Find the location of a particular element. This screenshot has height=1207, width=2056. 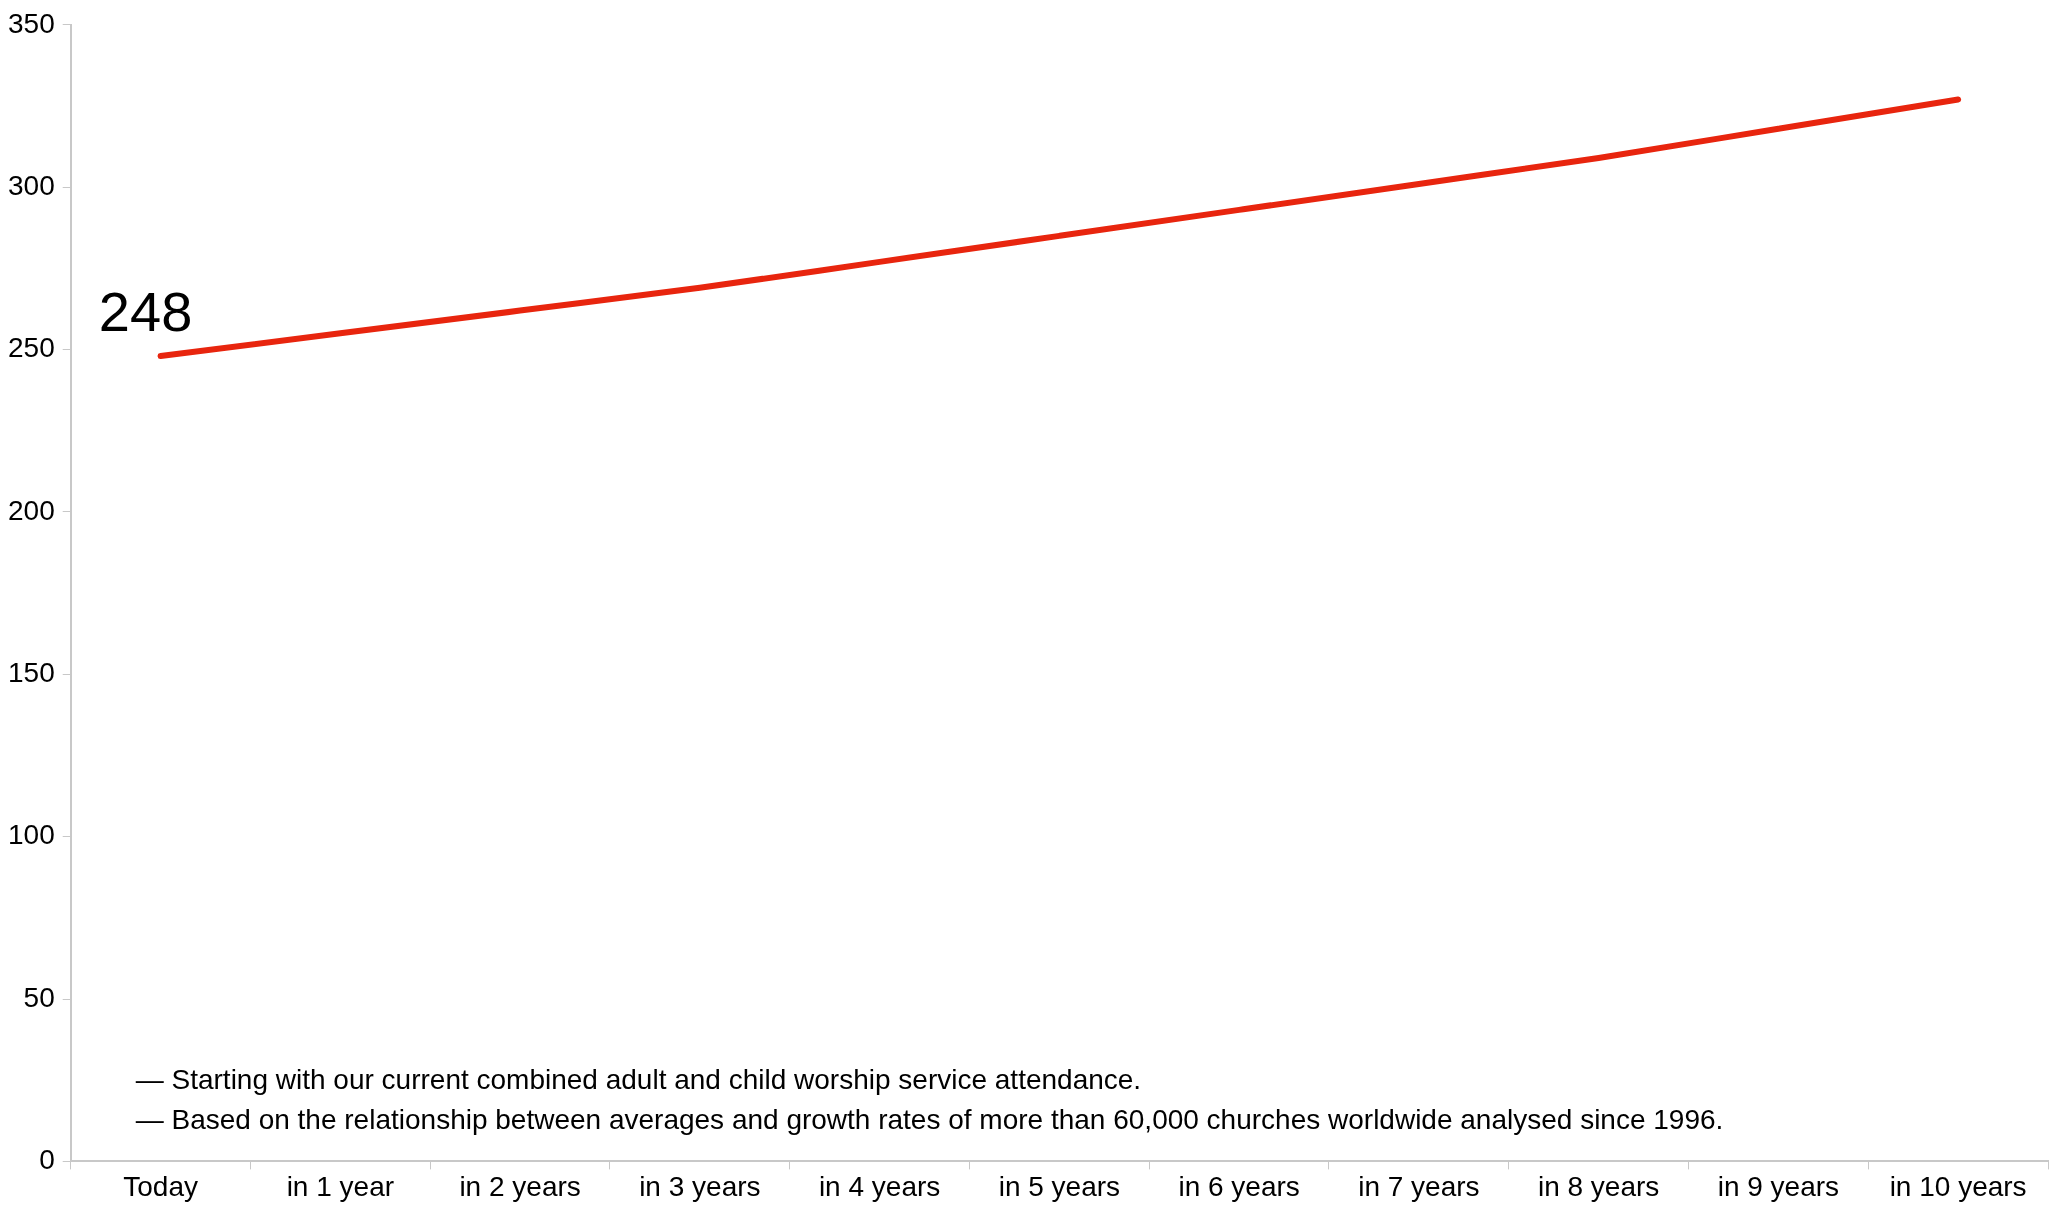

x-tick-label: in 1 year is located at coordinates (340, 1186).